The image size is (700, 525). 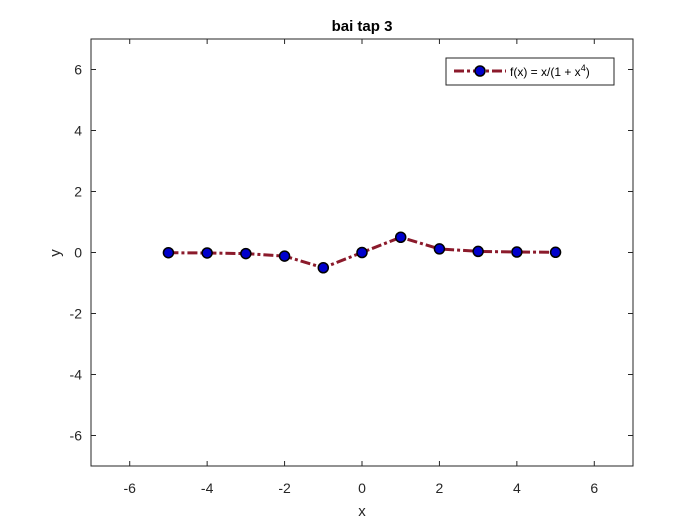 I want to click on x-tick-label: 2, so click(x=440, y=488).